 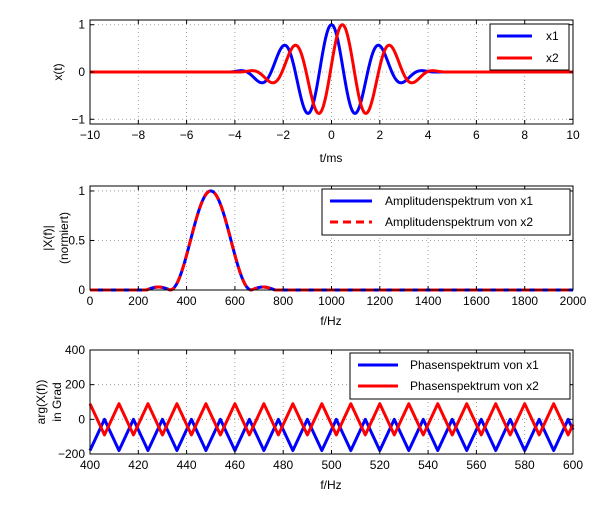 What do you see at coordinates (283, 465) in the screenshot?
I see `x-tick-label: 480` at bounding box center [283, 465].